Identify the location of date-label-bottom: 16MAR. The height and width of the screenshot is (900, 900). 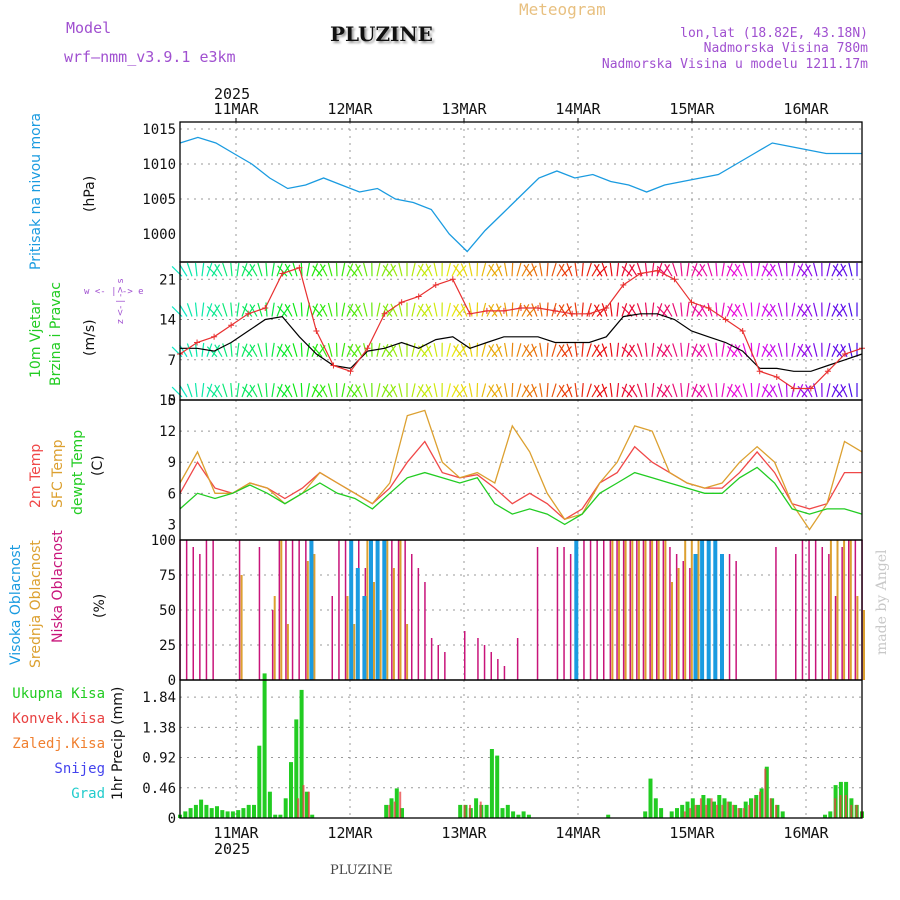
(806, 833).